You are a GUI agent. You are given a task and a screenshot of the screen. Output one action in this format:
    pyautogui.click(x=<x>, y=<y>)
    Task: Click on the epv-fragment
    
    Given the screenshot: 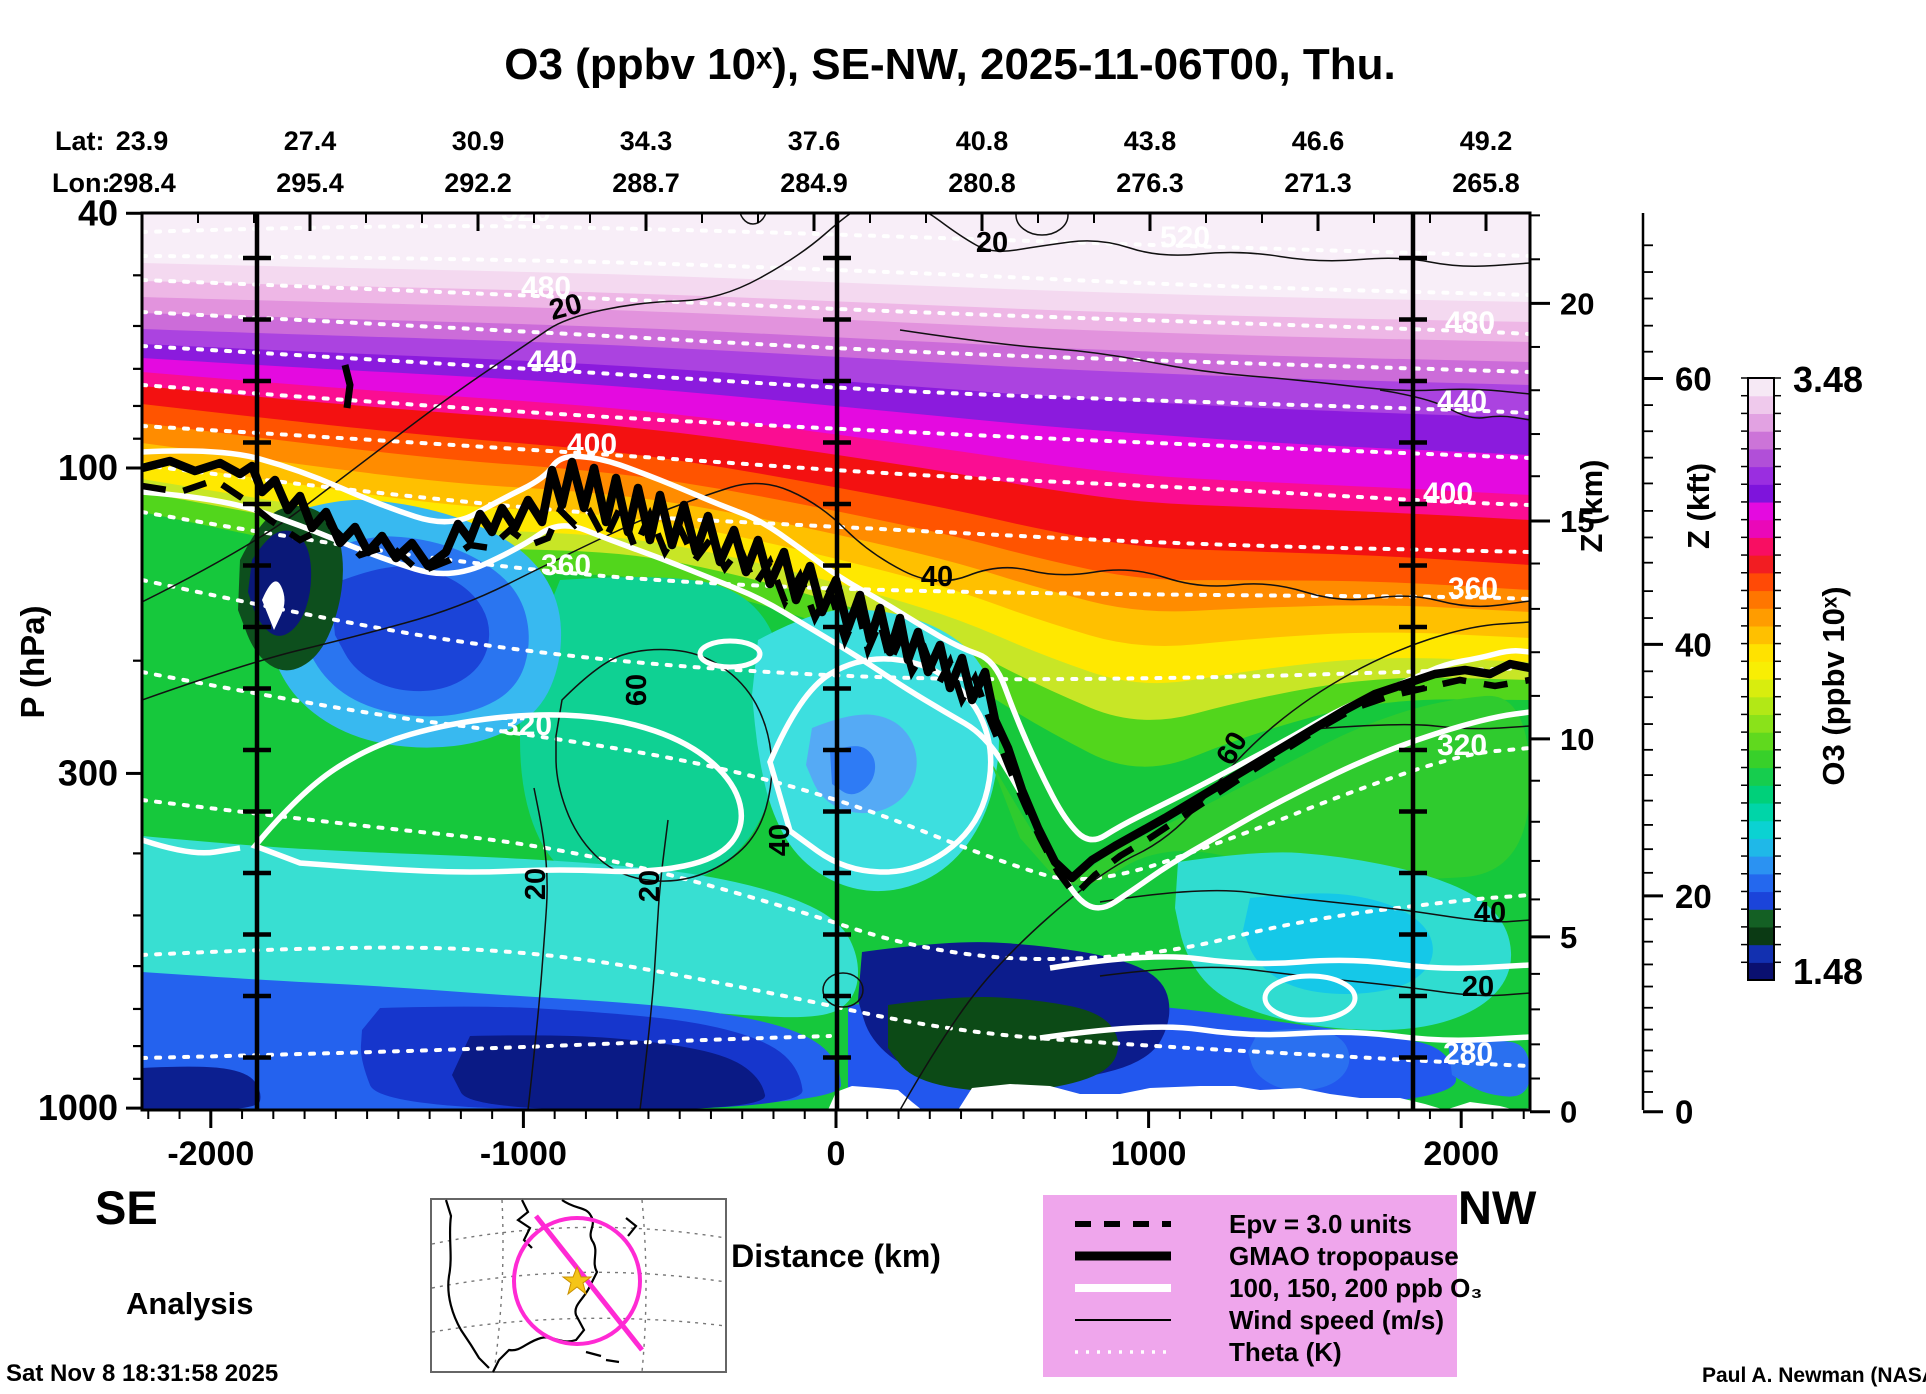 What is the action you would take?
    pyautogui.click(x=347, y=386)
    